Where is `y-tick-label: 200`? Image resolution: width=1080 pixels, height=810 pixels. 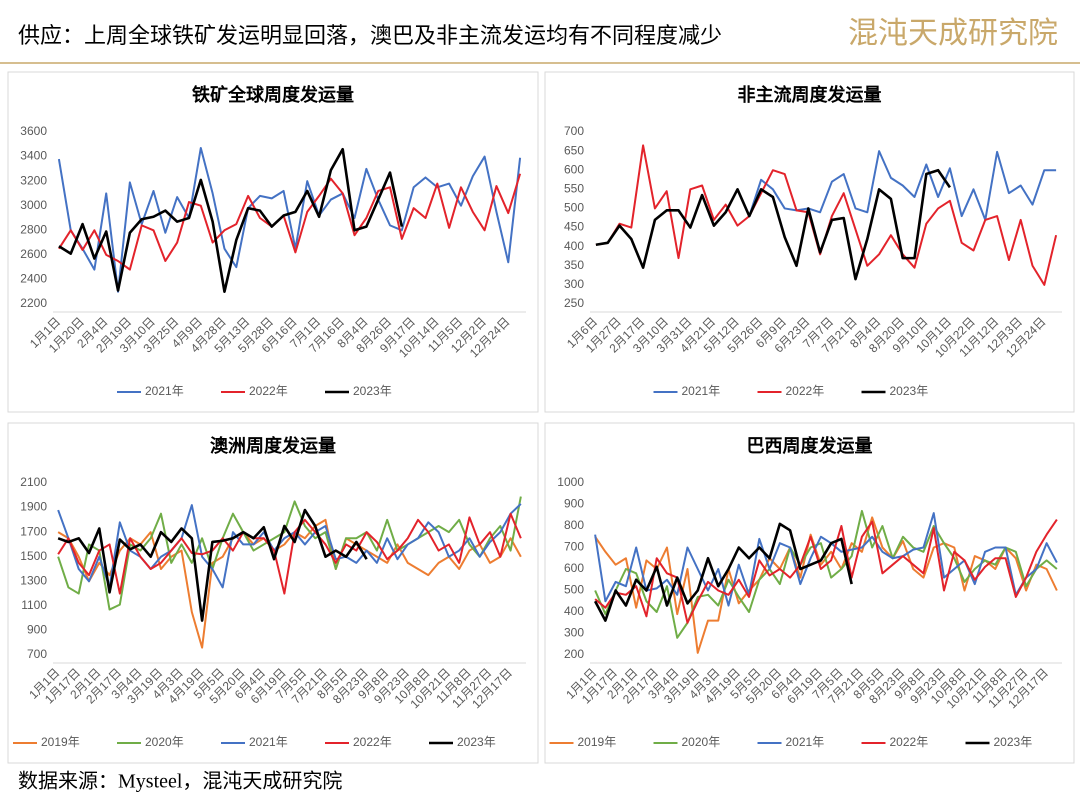 y-tick-label: 200 is located at coordinates (574, 654).